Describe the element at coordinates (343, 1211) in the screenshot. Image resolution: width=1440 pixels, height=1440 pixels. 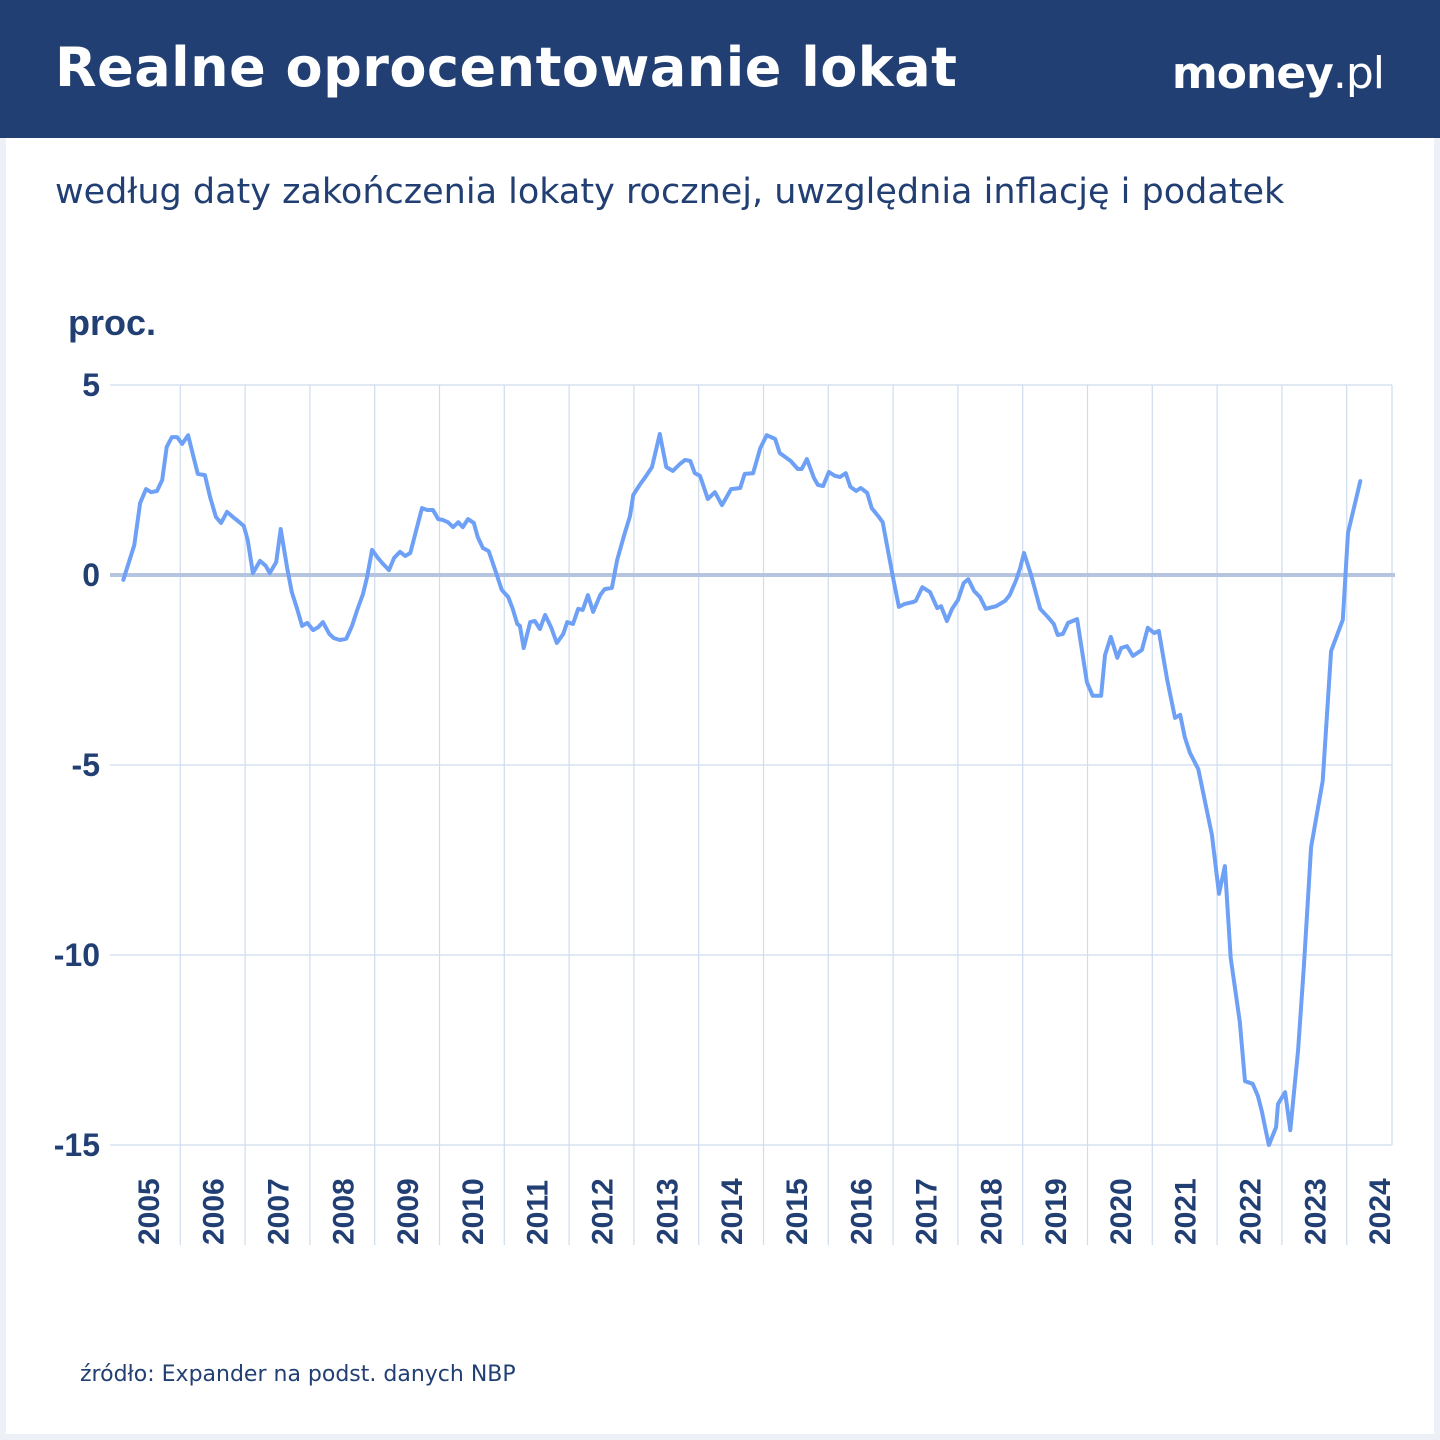
I see `x-tick-label: 2008` at that location.